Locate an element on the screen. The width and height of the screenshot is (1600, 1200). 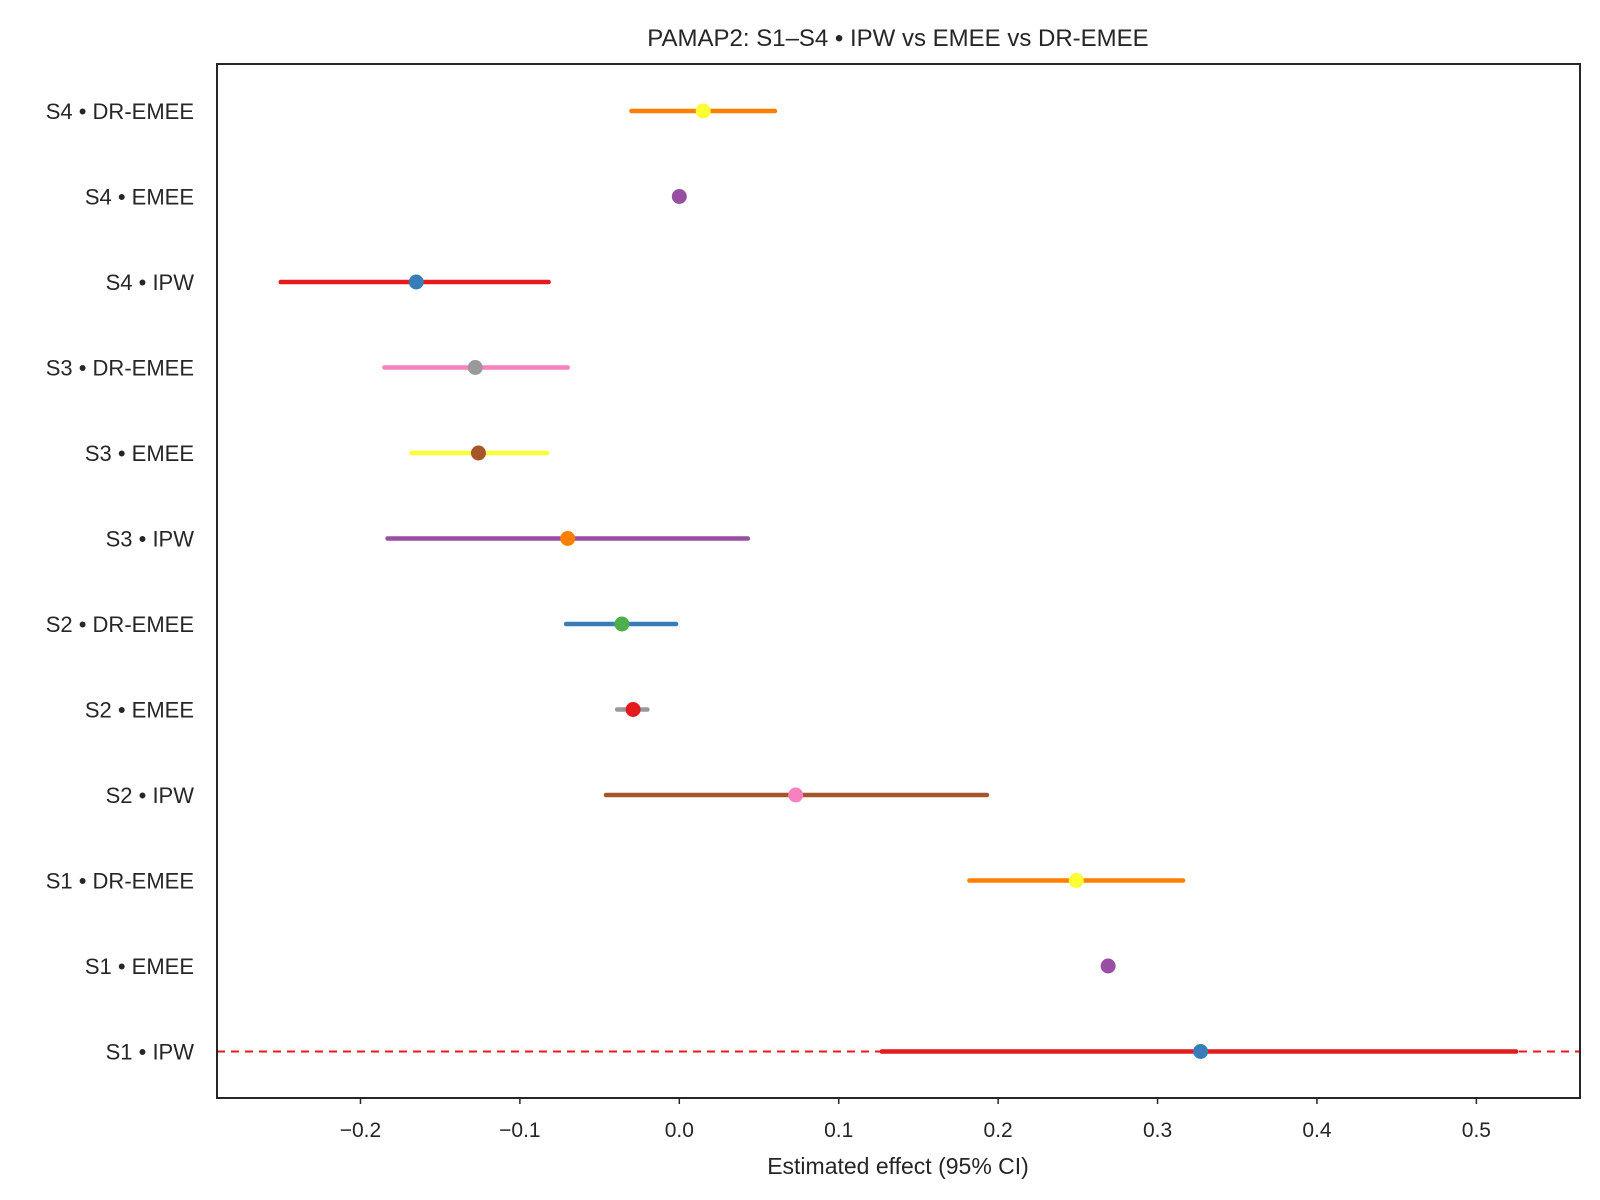
x-tick-label: −0.2 is located at coordinates (360, 1130).